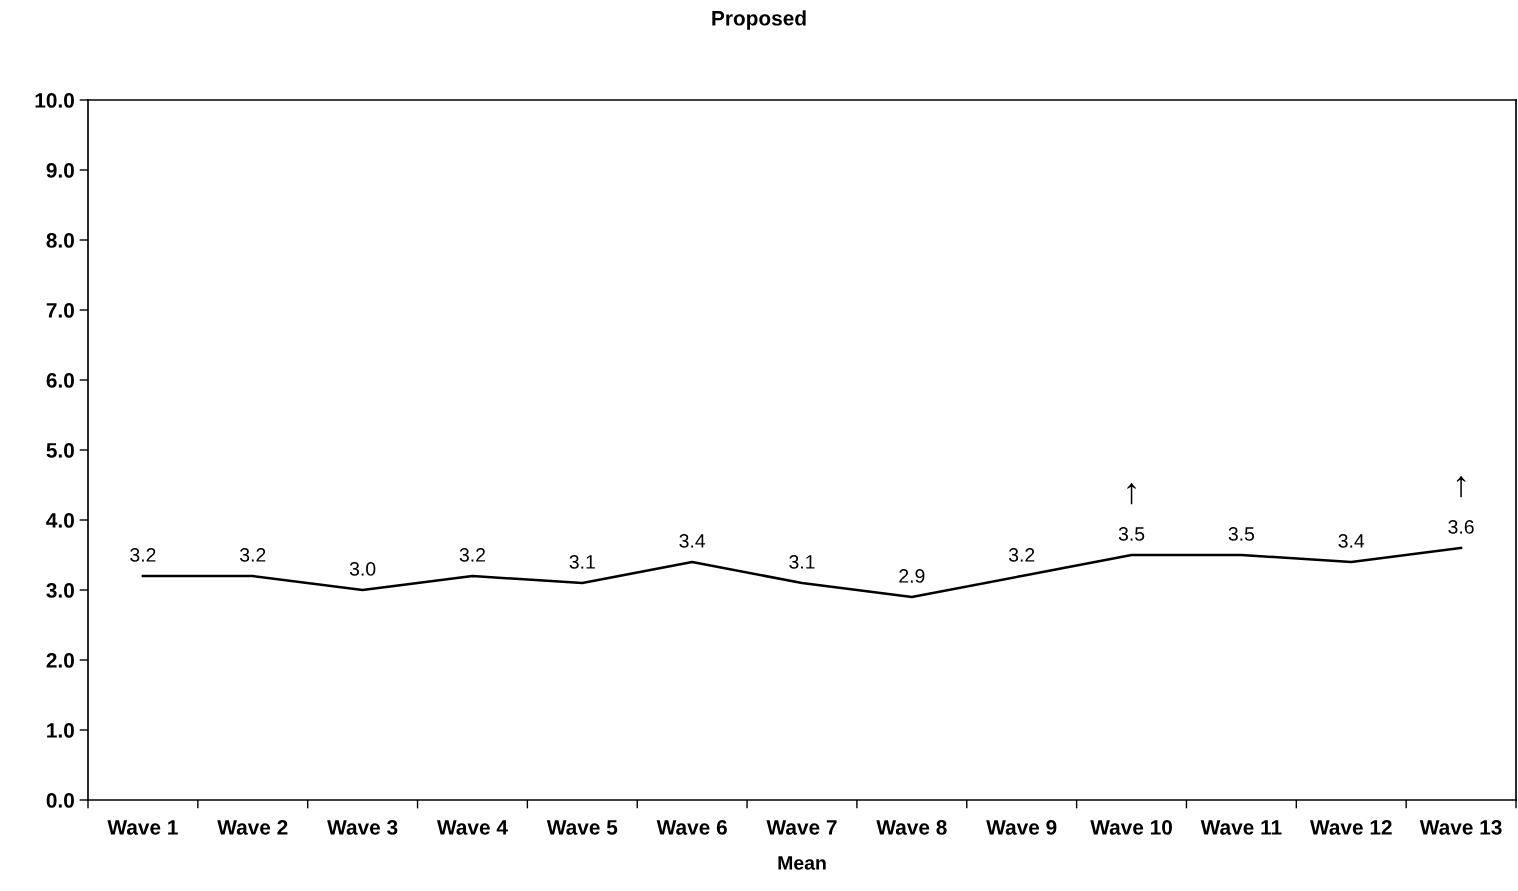  What do you see at coordinates (802, 863) in the screenshot?
I see `x-axis-title: Mean` at bounding box center [802, 863].